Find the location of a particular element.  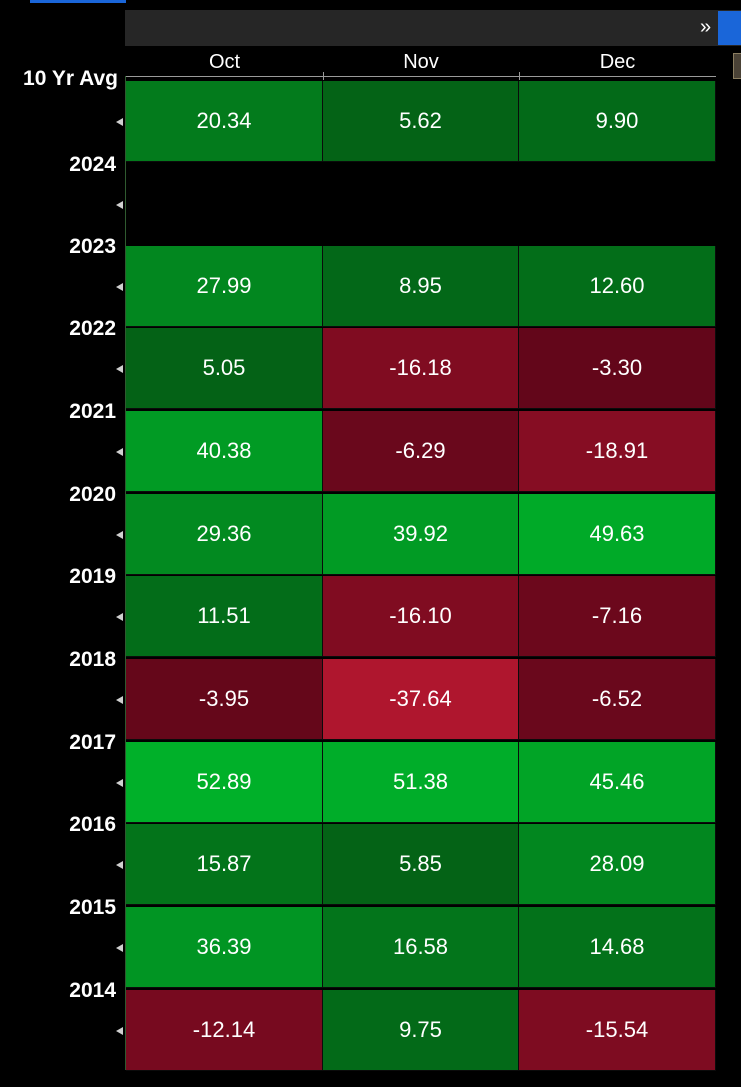

heatmap-cell: -16.18 is located at coordinates (421, 368).